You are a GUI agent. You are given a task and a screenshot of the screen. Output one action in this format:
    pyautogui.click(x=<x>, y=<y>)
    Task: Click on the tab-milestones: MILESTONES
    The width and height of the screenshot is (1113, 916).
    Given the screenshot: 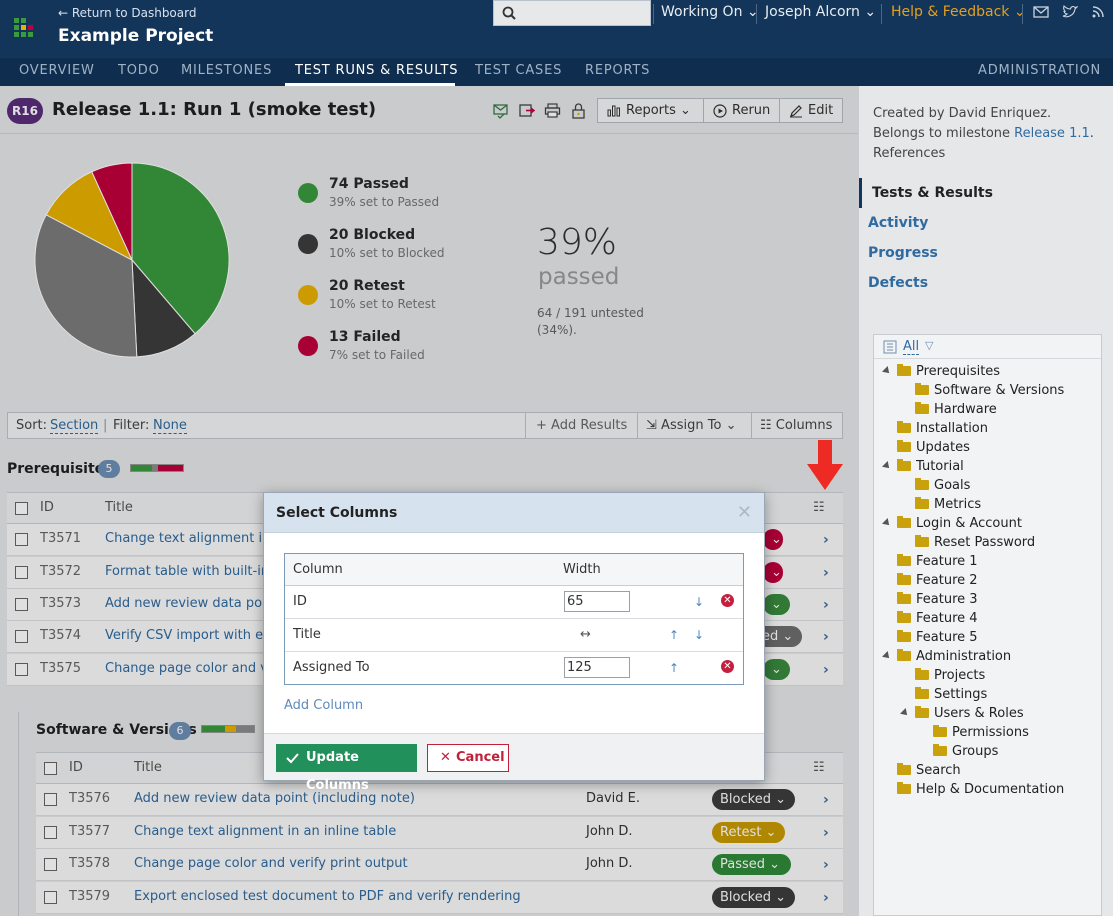 What is the action you would take?
    pyautogui.click(x=227, y=70)
    